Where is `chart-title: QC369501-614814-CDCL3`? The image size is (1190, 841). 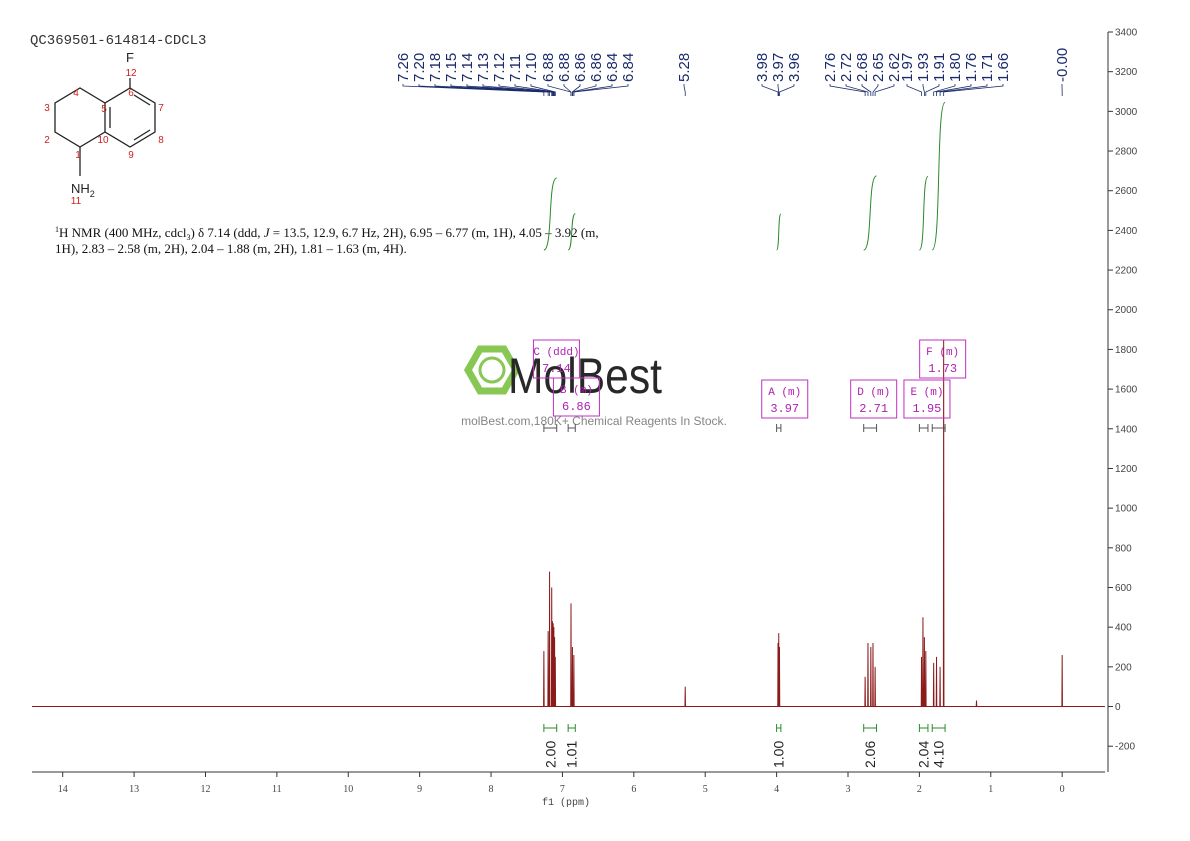
chart-title: QC369501-614814-CDCL3 is located at coordinates (118, 41).